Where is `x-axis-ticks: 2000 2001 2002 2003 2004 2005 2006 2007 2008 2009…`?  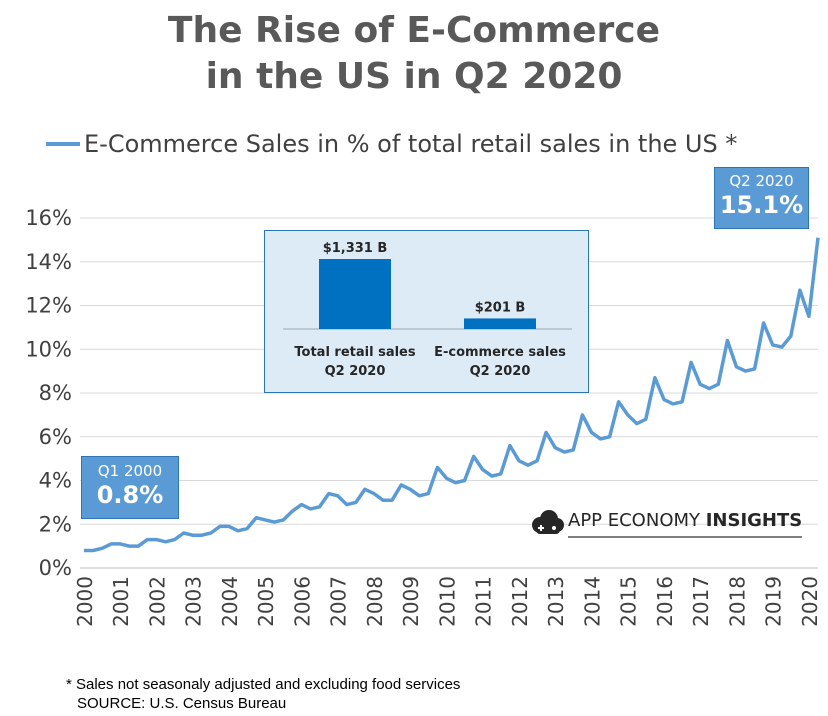
x-axis-ticks: 2000 2001 2002 2003 2004 2005 2006 2007 2008 2009… is located at coordinates (447, 601).